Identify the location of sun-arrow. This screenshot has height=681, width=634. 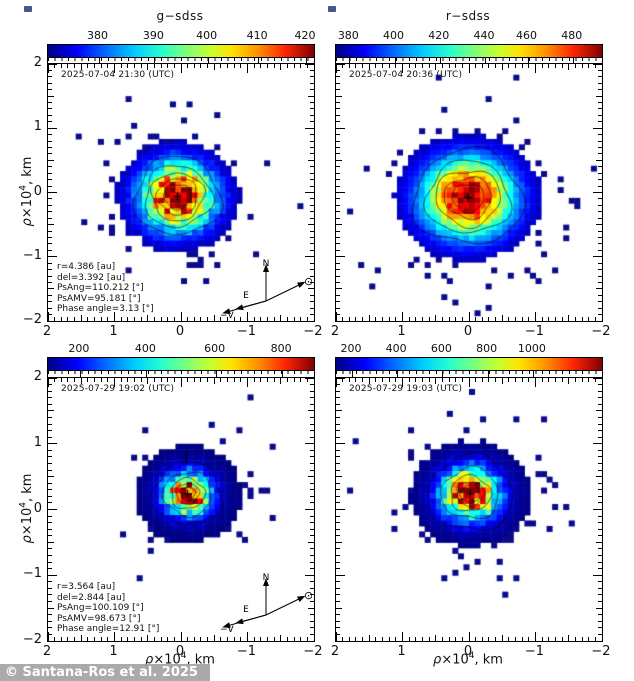
(283, 606).